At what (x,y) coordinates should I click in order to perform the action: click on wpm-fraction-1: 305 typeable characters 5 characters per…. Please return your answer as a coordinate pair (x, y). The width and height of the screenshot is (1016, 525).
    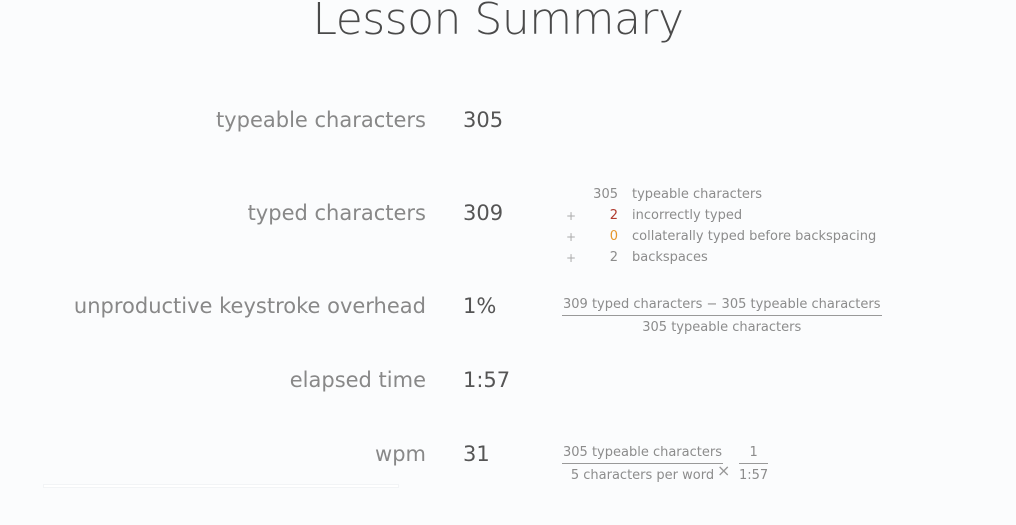
    Looking at the image, I should click on (642, 464).